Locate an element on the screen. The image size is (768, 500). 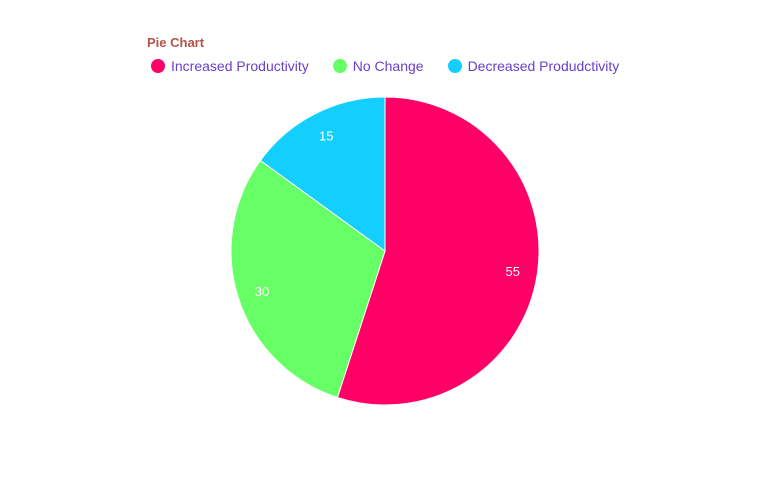
legend-item-decreased: Decreased Produdctivity is located at coordinates (533, 66).